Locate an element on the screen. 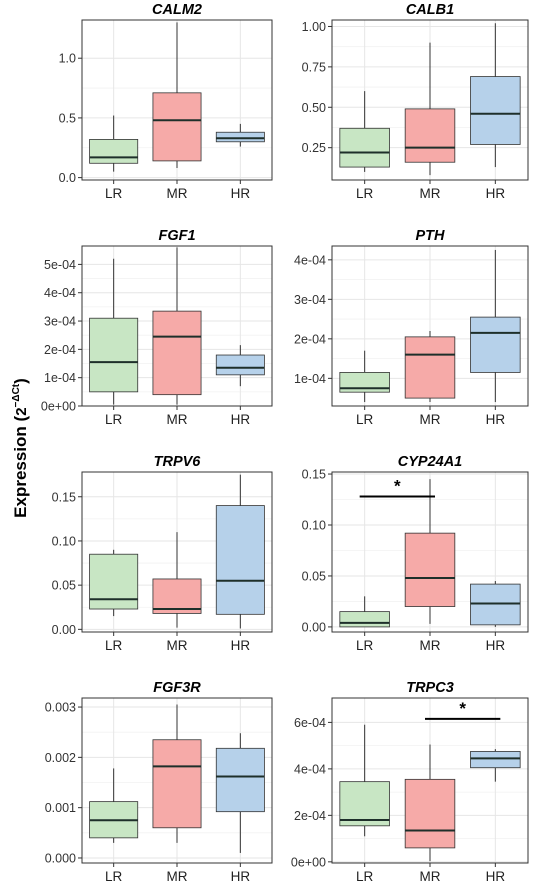  y-axis-label-close: ) is located at coordinates (20, 381).